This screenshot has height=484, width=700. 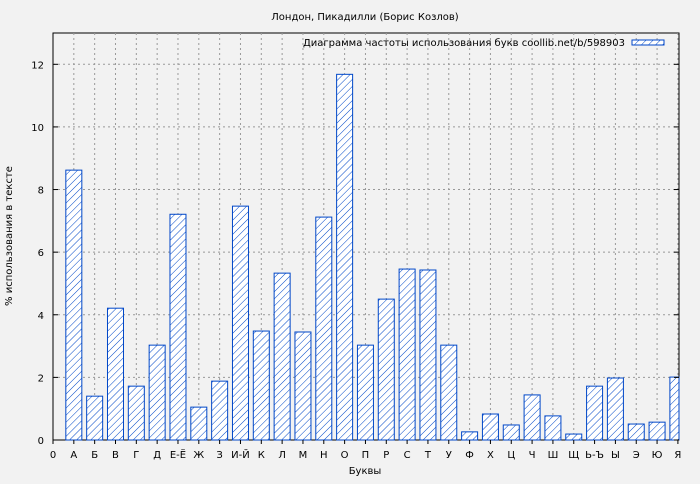 What do you see at coordinates (345, 257) in the screenshot?
I see `bar-О` at bounding box center [345, 257].